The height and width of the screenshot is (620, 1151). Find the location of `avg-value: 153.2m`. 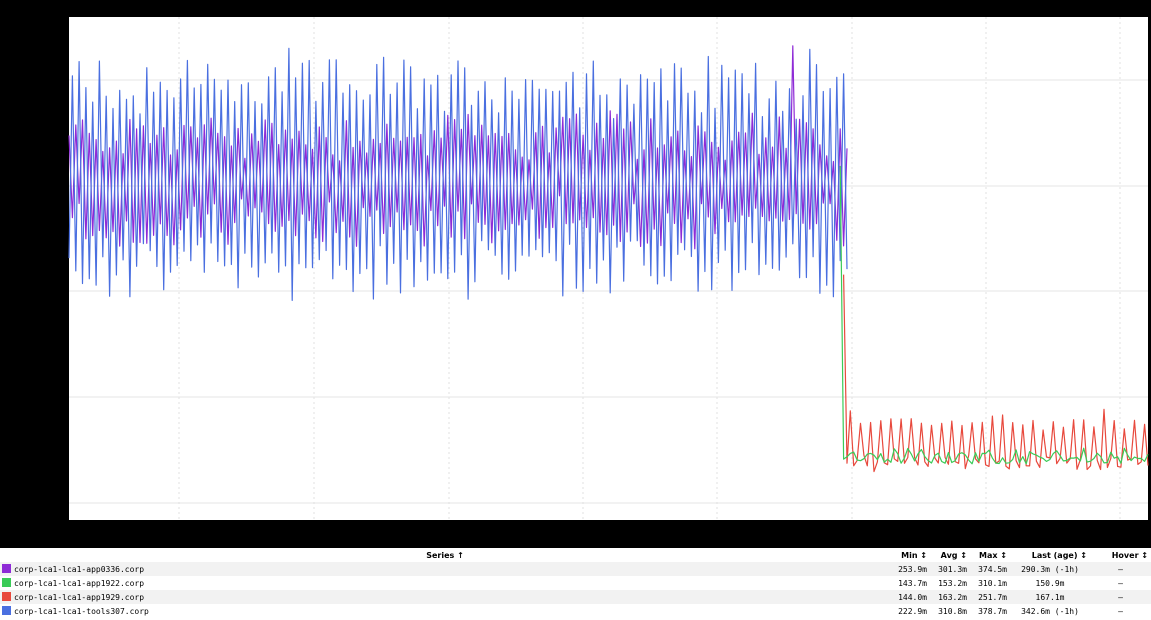

avg-value: 153.2m is located at coordinates (952, 583).